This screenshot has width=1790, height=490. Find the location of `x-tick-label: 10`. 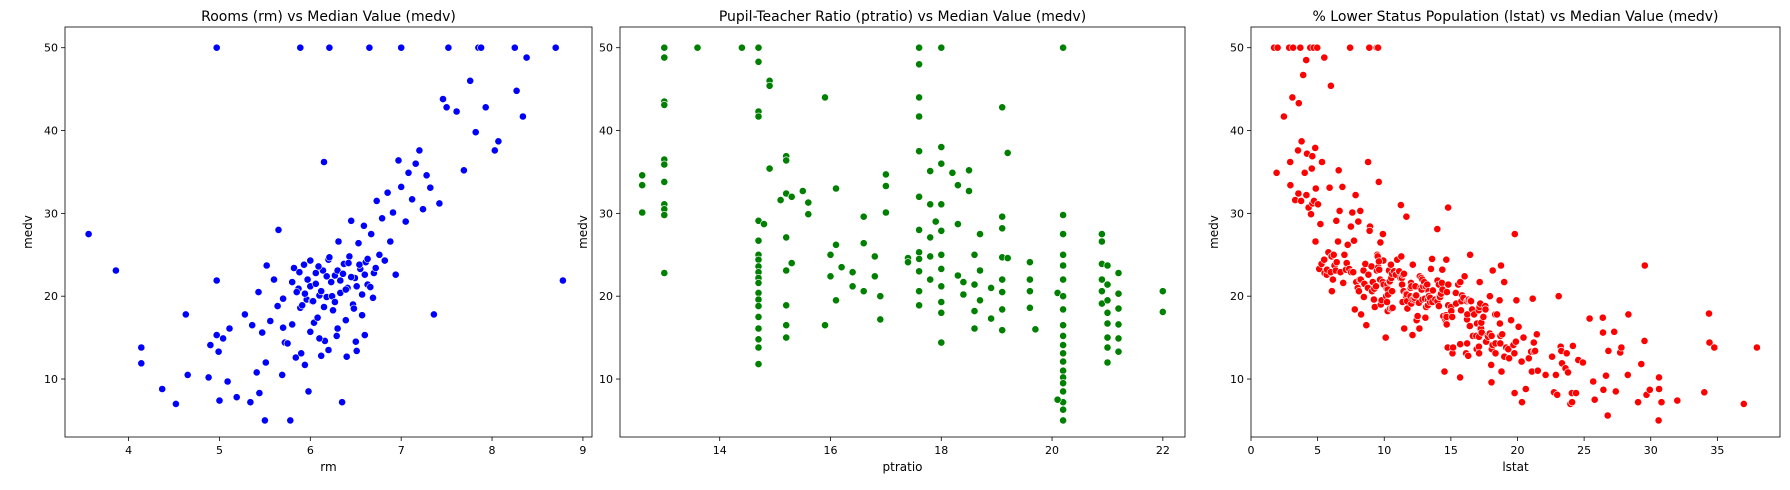

x-tick-label: 10 is located at coordinates (1384, 450).